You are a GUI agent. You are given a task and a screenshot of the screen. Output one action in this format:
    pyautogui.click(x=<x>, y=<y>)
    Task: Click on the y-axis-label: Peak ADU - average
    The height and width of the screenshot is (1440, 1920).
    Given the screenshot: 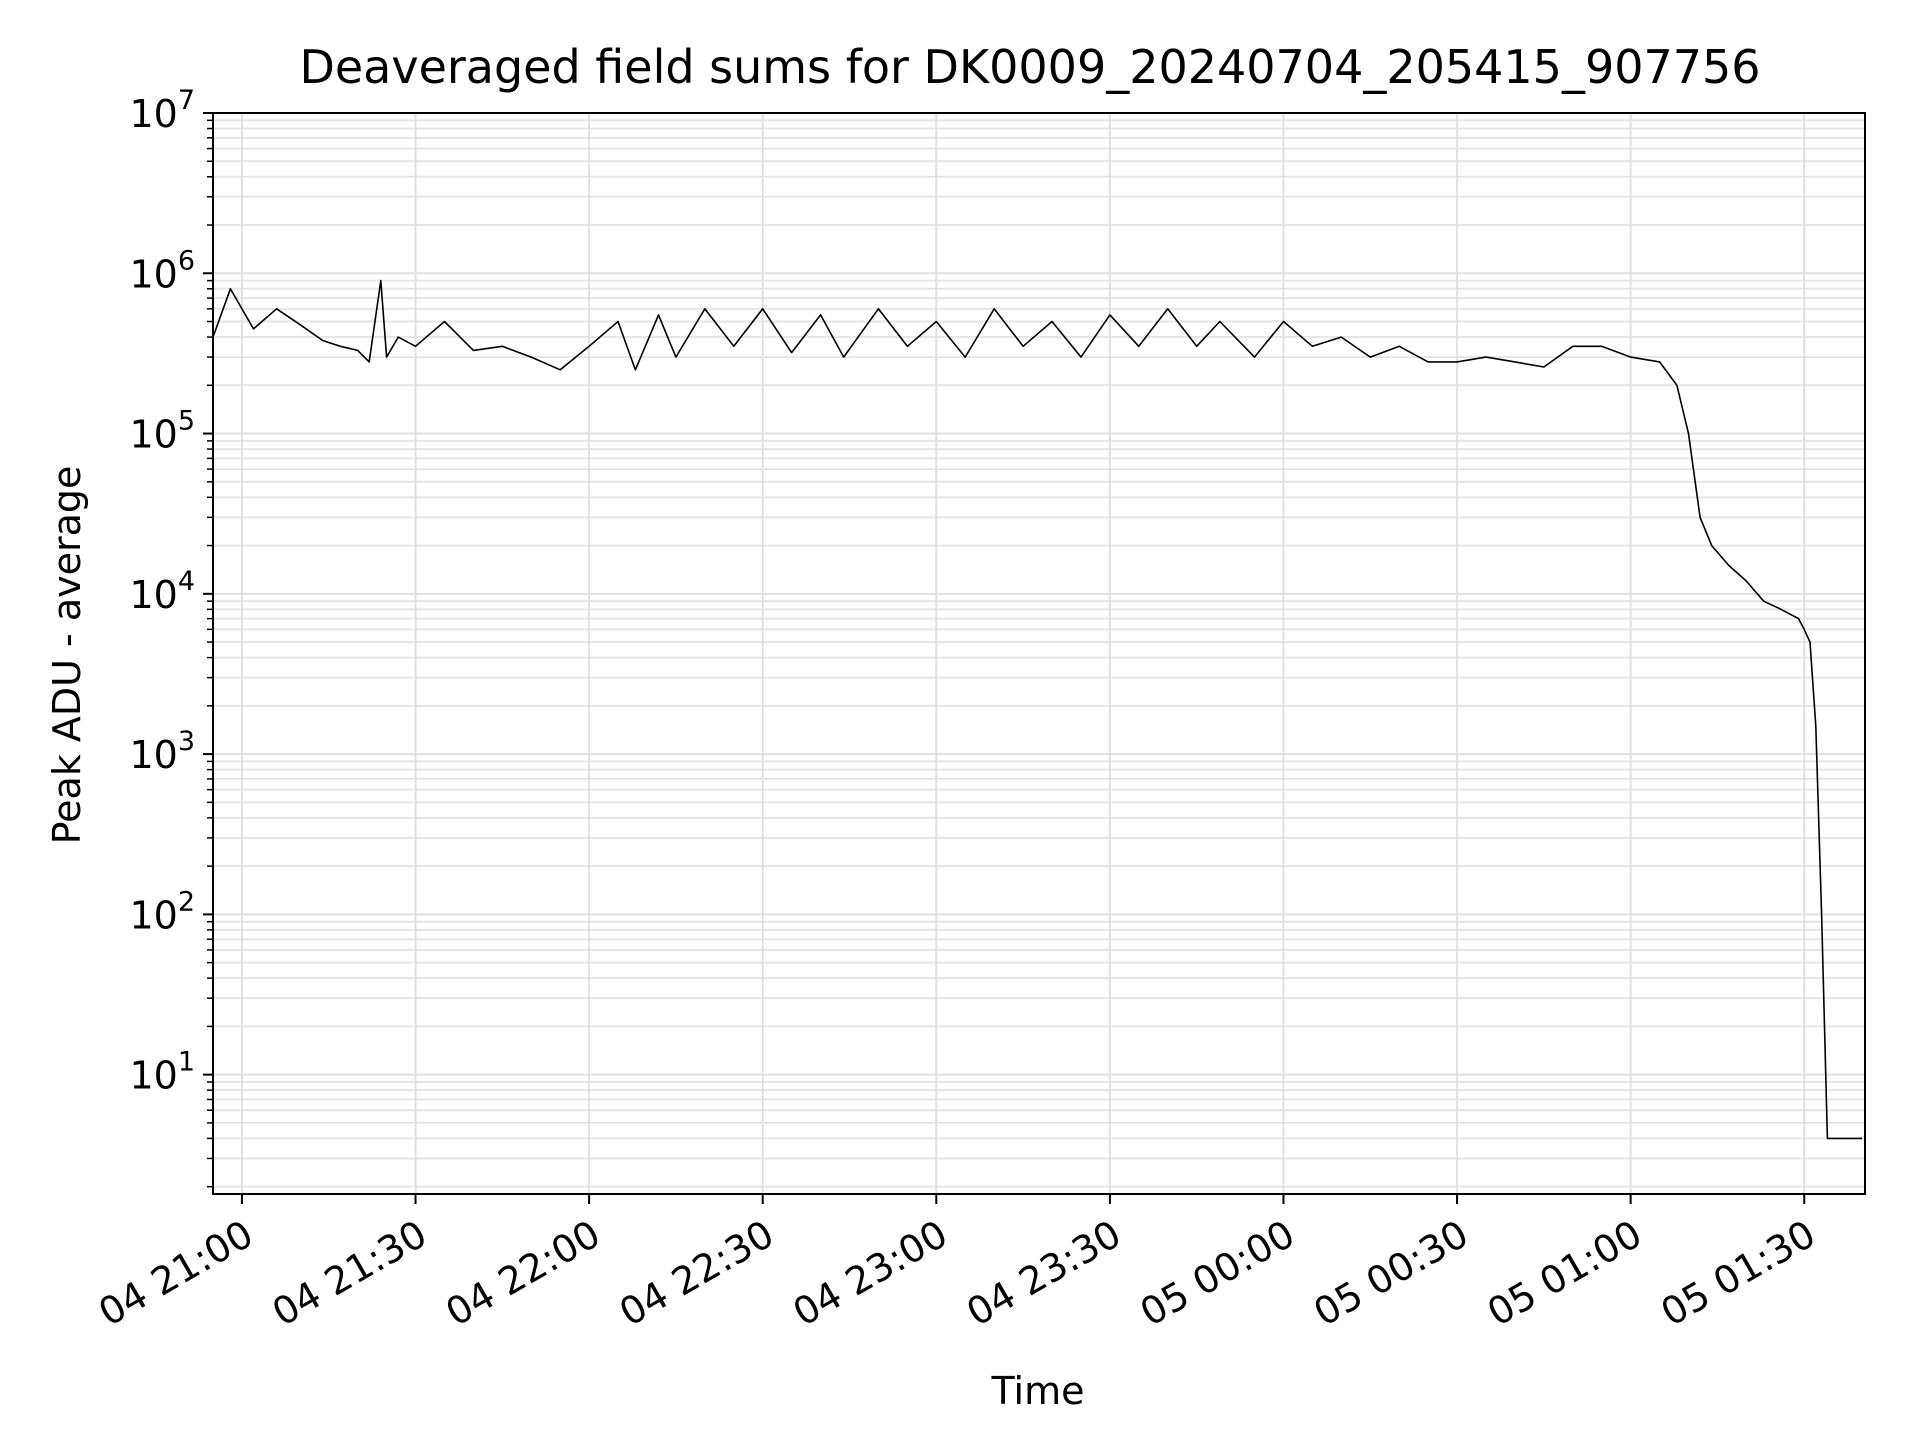 What is the action you would take?
    pyautogui.click(x=67, y=655)
    